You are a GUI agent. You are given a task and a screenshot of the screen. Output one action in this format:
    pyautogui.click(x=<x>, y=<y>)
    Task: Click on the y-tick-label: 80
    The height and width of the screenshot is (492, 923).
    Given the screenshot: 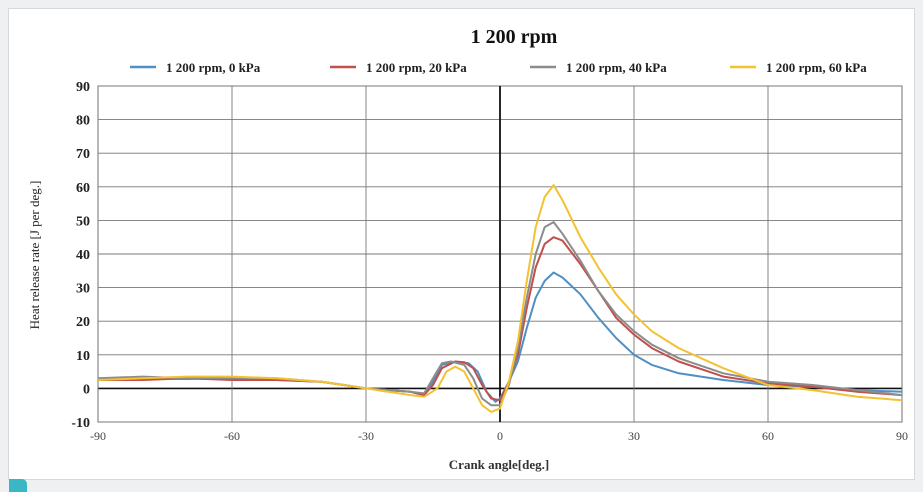 What is the action you would take?
    pyautogui.click(x=83, y=121)
    